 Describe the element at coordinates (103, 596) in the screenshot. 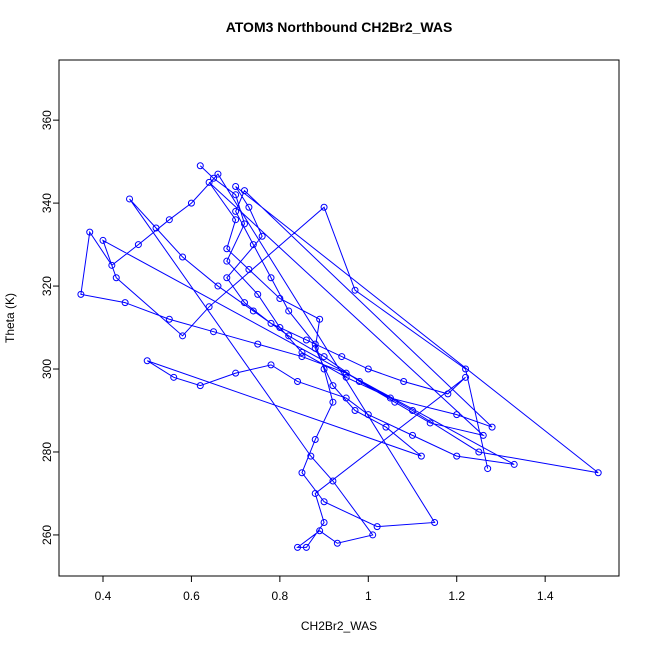

I see `x-tick-label: 0.4` at that location.